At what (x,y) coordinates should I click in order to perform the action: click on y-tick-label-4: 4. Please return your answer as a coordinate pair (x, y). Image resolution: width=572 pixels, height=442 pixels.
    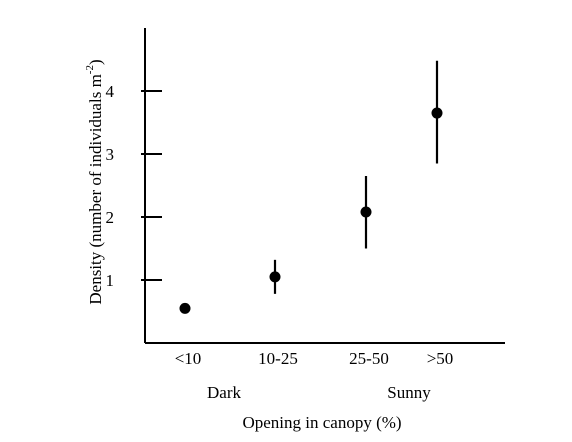
    Looking at the image, I should click on (110, 91).